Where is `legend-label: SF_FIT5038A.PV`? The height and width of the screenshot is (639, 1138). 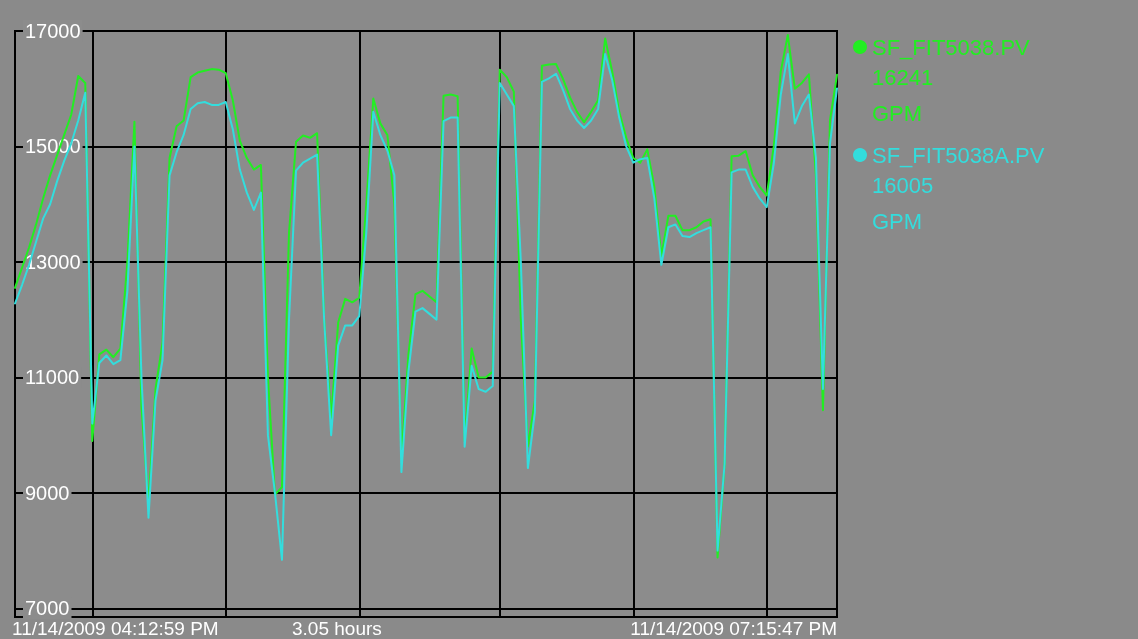
legend-label: SF_FIT5038A.PV is located at coordinates (958, 155).